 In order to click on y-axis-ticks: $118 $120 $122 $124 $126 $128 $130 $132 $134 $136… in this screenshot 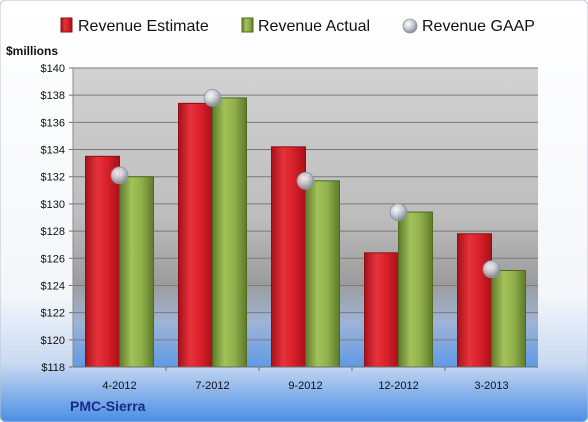, I will do `click(57, 218)`.